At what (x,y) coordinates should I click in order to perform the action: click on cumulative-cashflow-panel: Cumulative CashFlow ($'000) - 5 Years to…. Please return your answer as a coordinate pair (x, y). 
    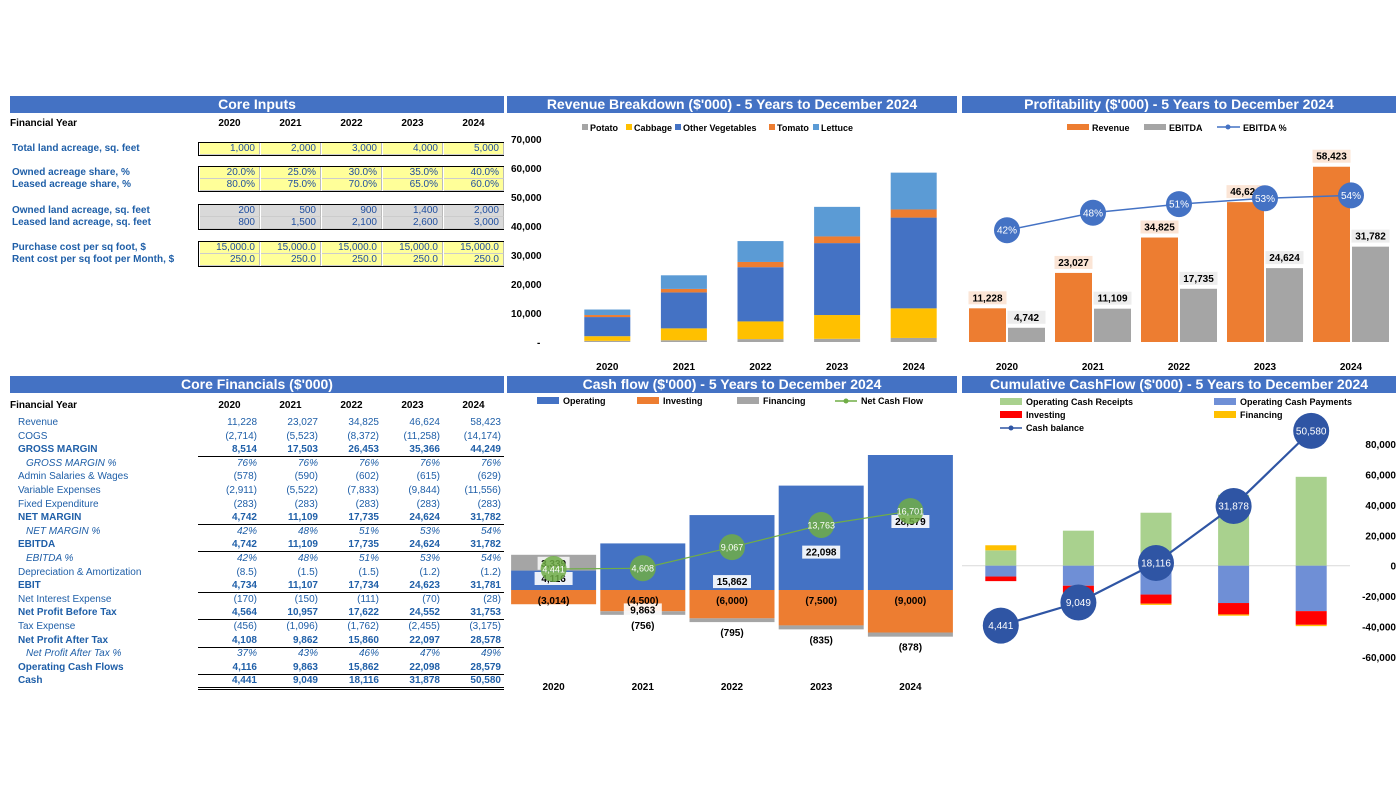
    Looking at the image, I should click on (1179, 536).